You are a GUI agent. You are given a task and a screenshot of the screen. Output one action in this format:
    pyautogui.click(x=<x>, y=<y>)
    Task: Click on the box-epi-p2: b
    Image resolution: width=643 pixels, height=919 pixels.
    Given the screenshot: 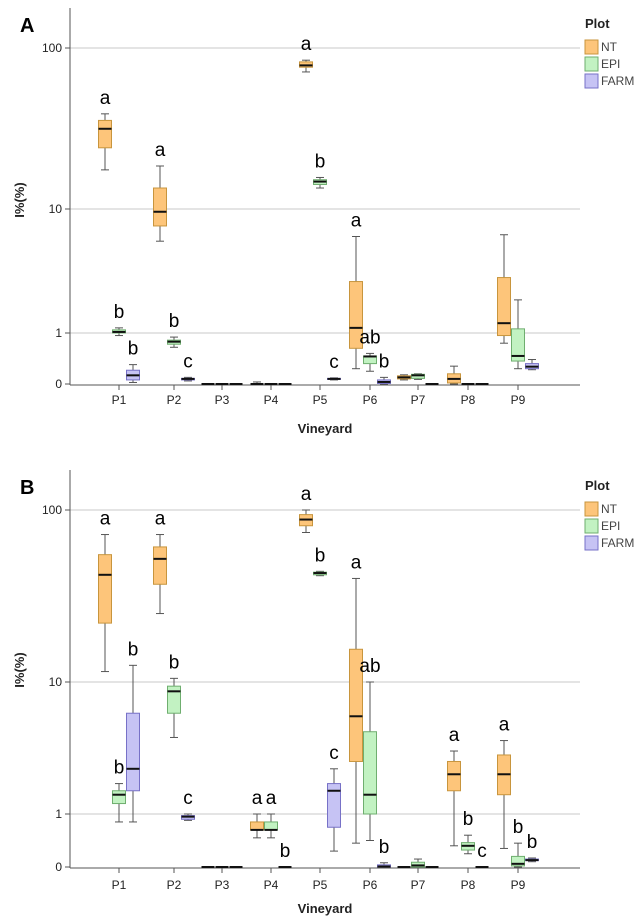 What is the action you would take?
    pyautogui.click(x=174, y=329)
    